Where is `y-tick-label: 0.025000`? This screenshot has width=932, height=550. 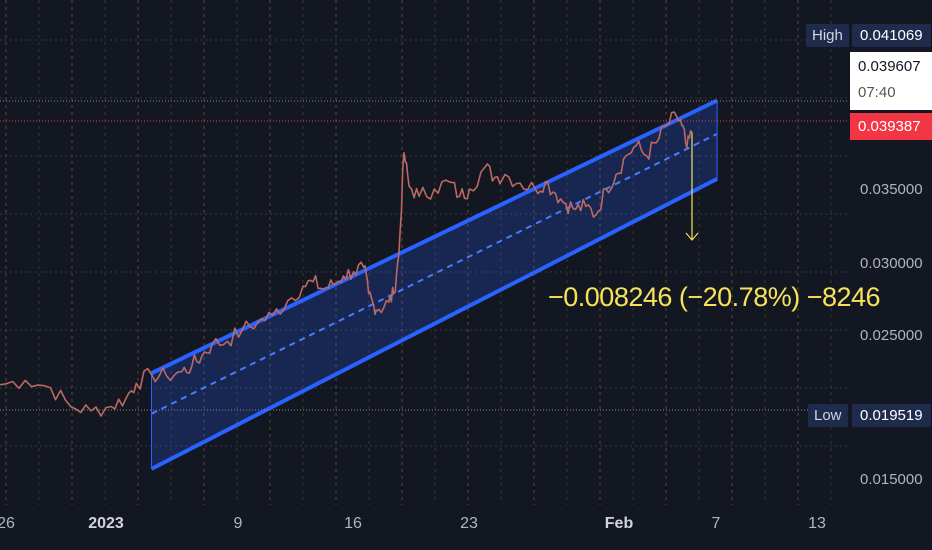
y-tick-label: 0.025000 is located at coordinates (891, 335).